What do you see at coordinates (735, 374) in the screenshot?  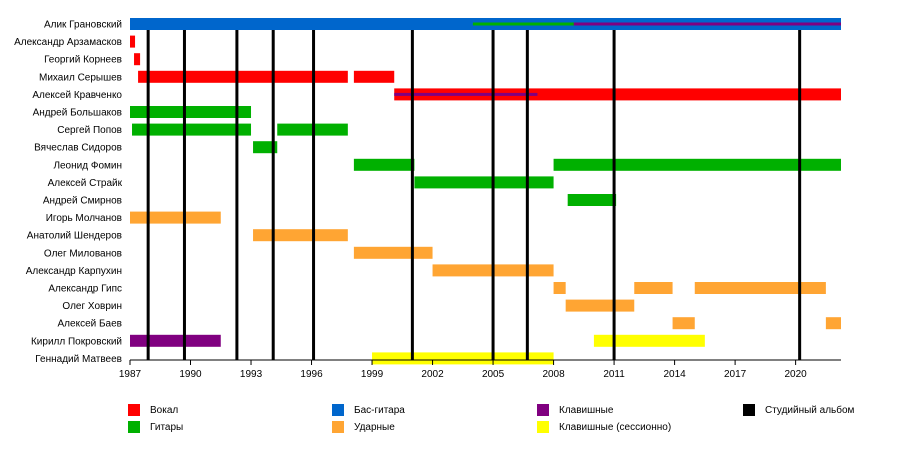 I see `x-tick-label: 2017` at bounding box center [735, 374].